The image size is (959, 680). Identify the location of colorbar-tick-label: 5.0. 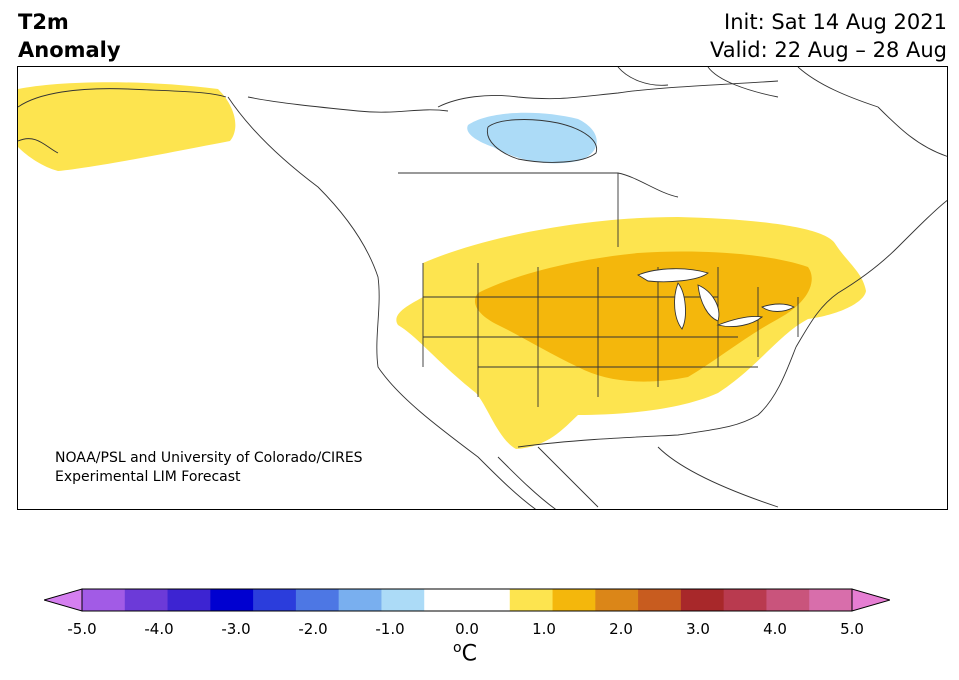
(852, 629).